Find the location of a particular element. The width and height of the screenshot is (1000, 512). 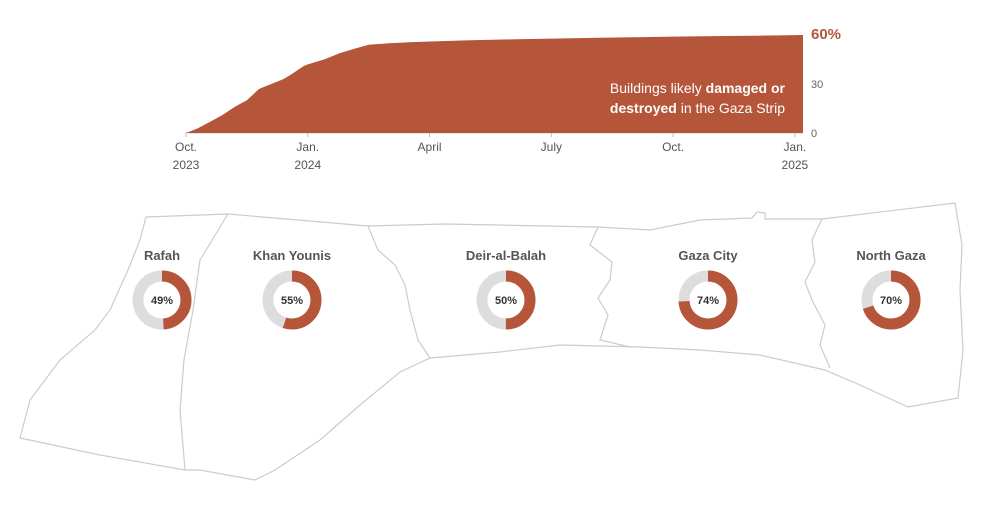

y-axis-ticks: 0 30 60% is located at coordinates (826, 83).